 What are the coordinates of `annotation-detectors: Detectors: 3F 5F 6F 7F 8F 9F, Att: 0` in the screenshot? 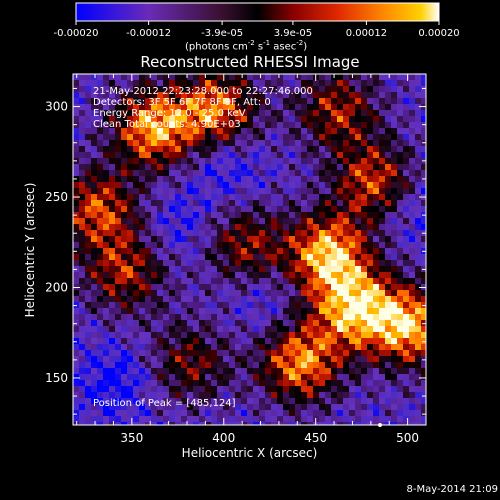 It's located at (182, 102).